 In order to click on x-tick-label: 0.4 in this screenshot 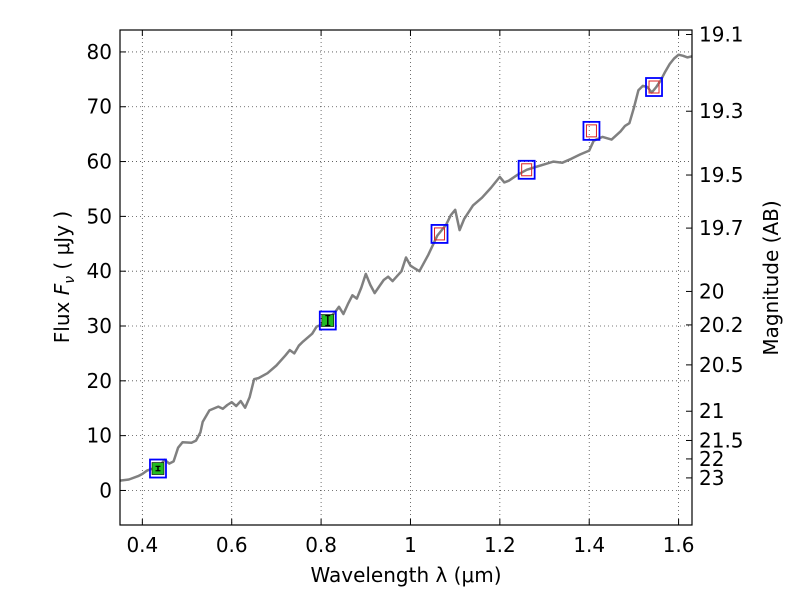, I will do `click(142, 545)`.